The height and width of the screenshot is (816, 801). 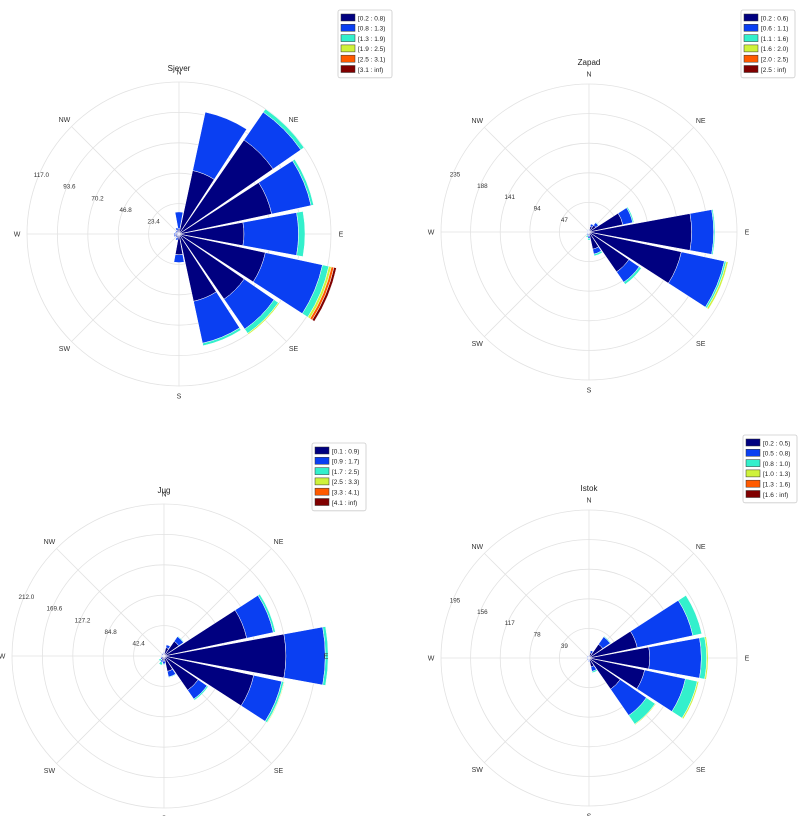 I want to click on radial-tick-label: 94, so click(x=538, y=208).